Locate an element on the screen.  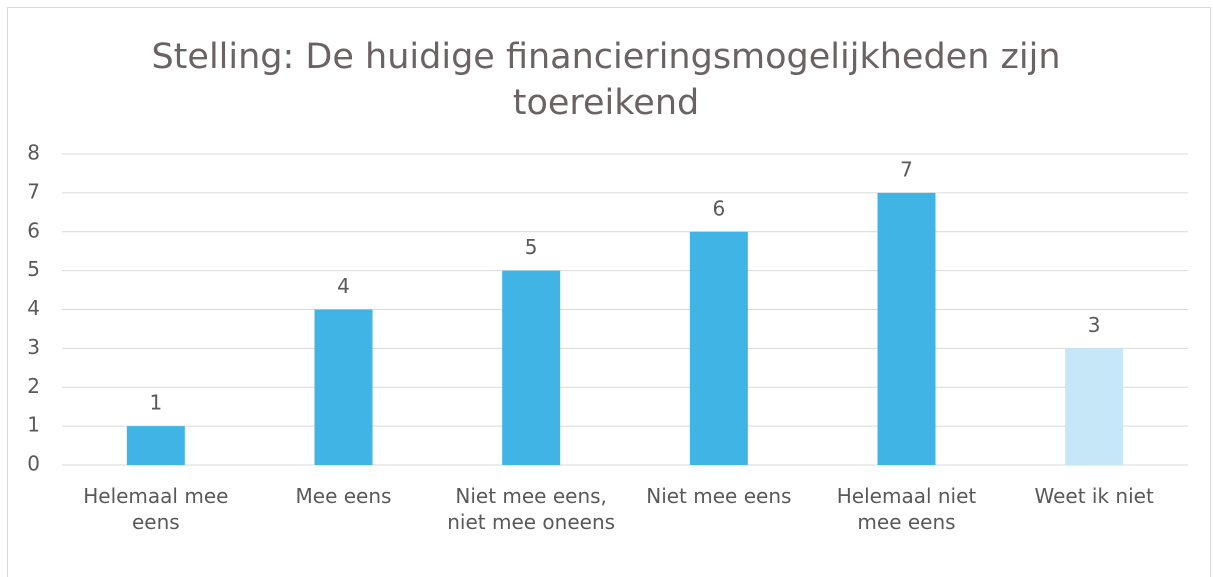
x-tick-label: Weet ik niet is located at coordinates (1094, 496).